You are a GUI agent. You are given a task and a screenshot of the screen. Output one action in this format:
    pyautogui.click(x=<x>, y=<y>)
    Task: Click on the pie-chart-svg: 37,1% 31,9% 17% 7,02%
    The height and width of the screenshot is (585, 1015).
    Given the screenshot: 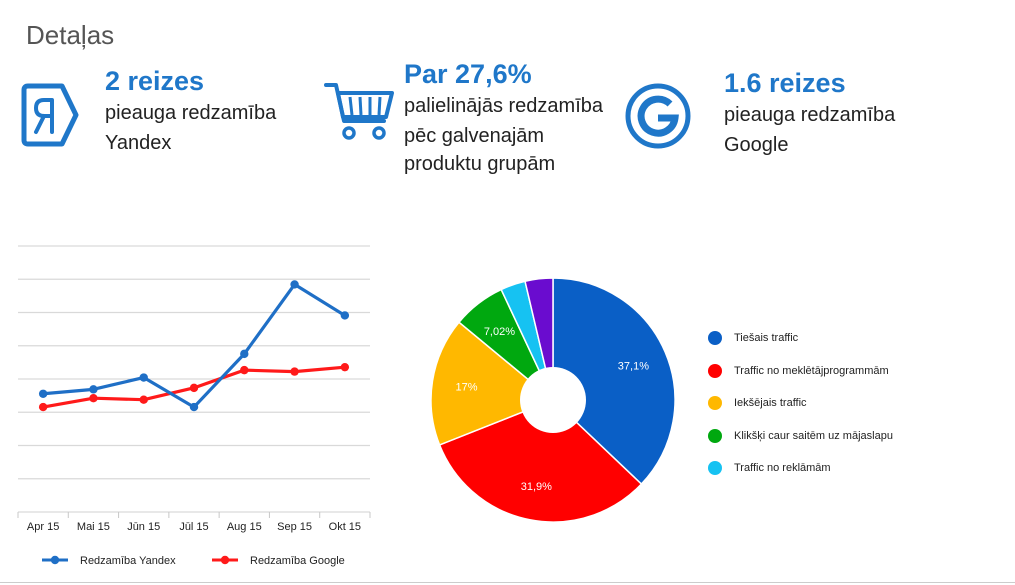 What is the action you would take?
    pyautogui.click(x=553, y=400)
    